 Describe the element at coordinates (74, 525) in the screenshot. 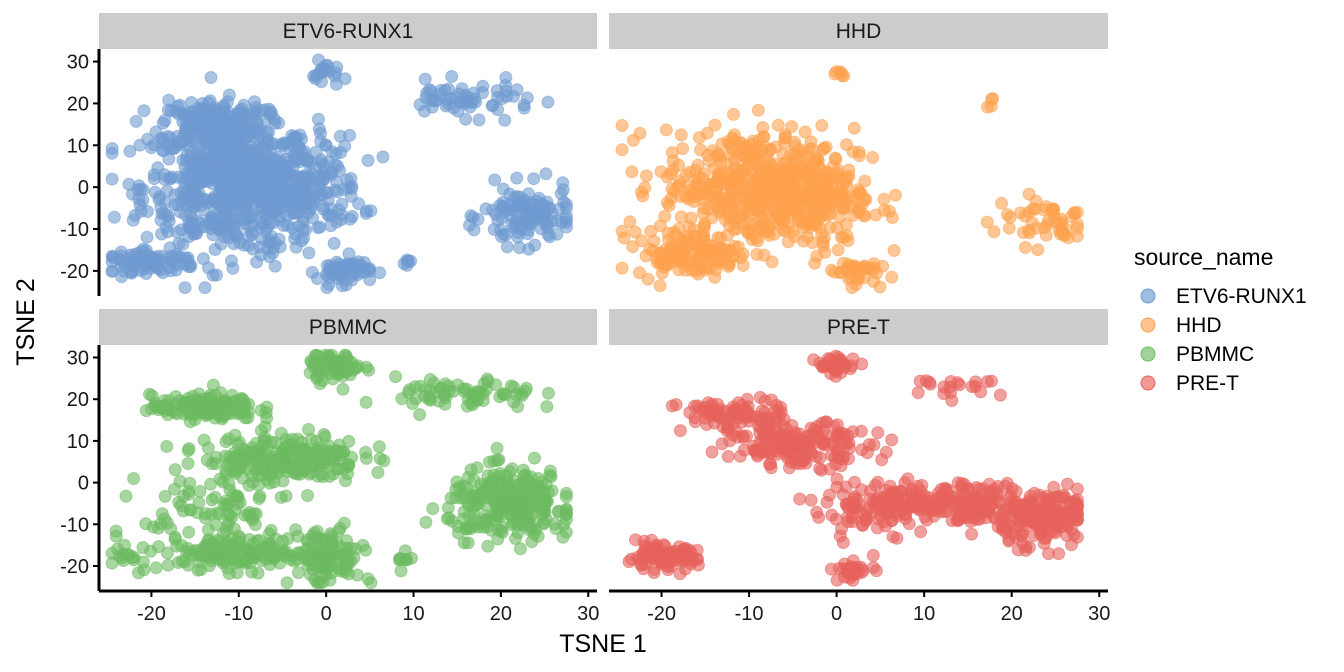

I see `y-tick-label: -10` at that location.